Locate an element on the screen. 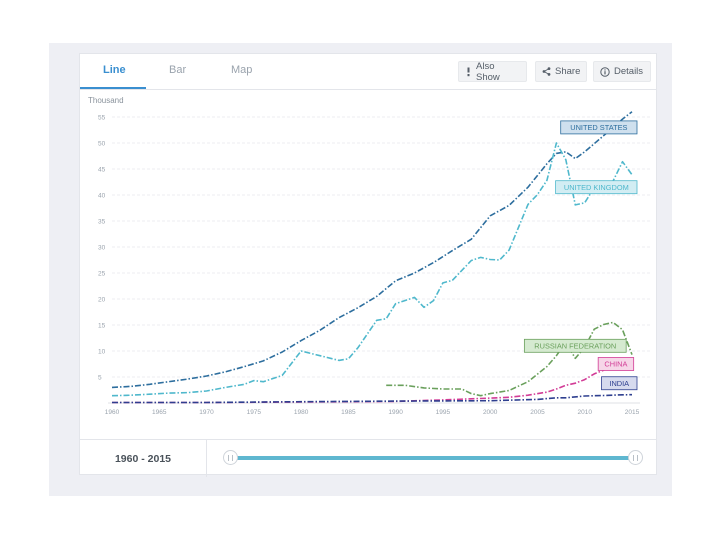 The image size is (720, 540). x-tick-label: 2010 is located at coordinates (584, 412).